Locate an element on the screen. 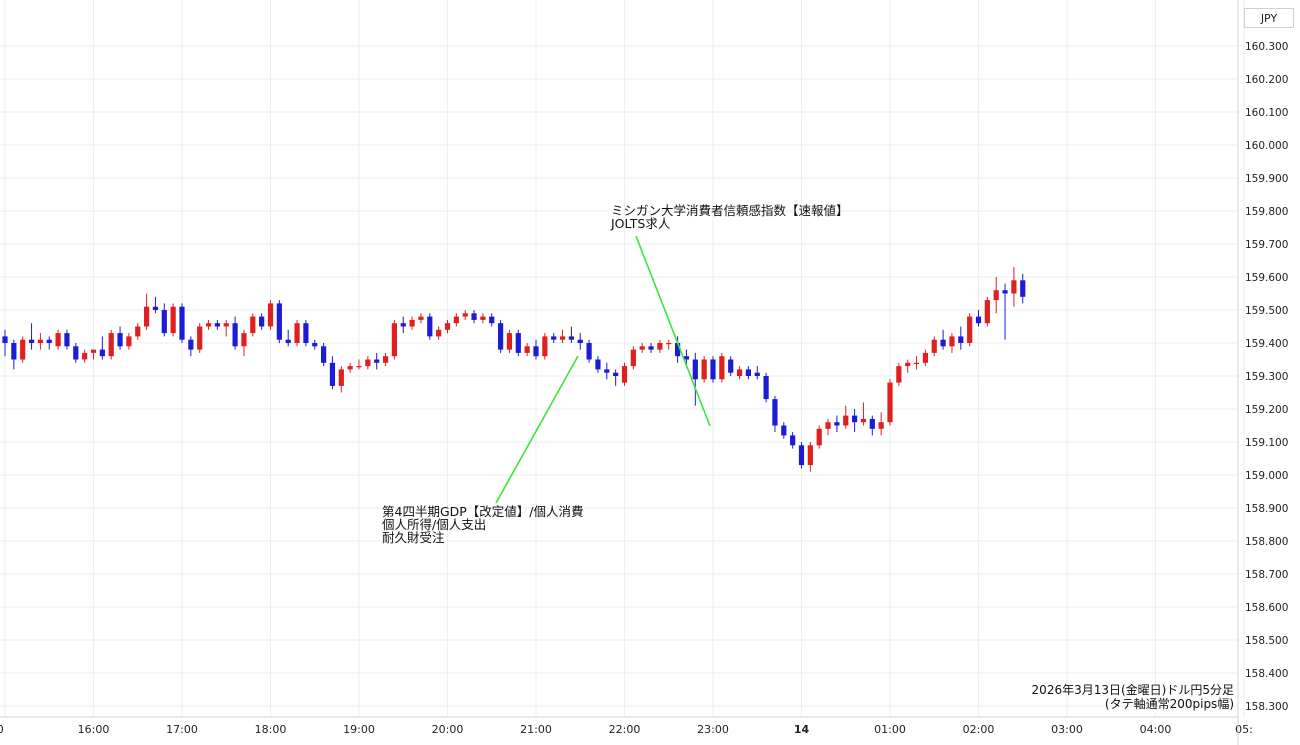 This screenshot has width=1300, height=745. y-tick-label: 160.100 is located at coordinates (1266, 113).